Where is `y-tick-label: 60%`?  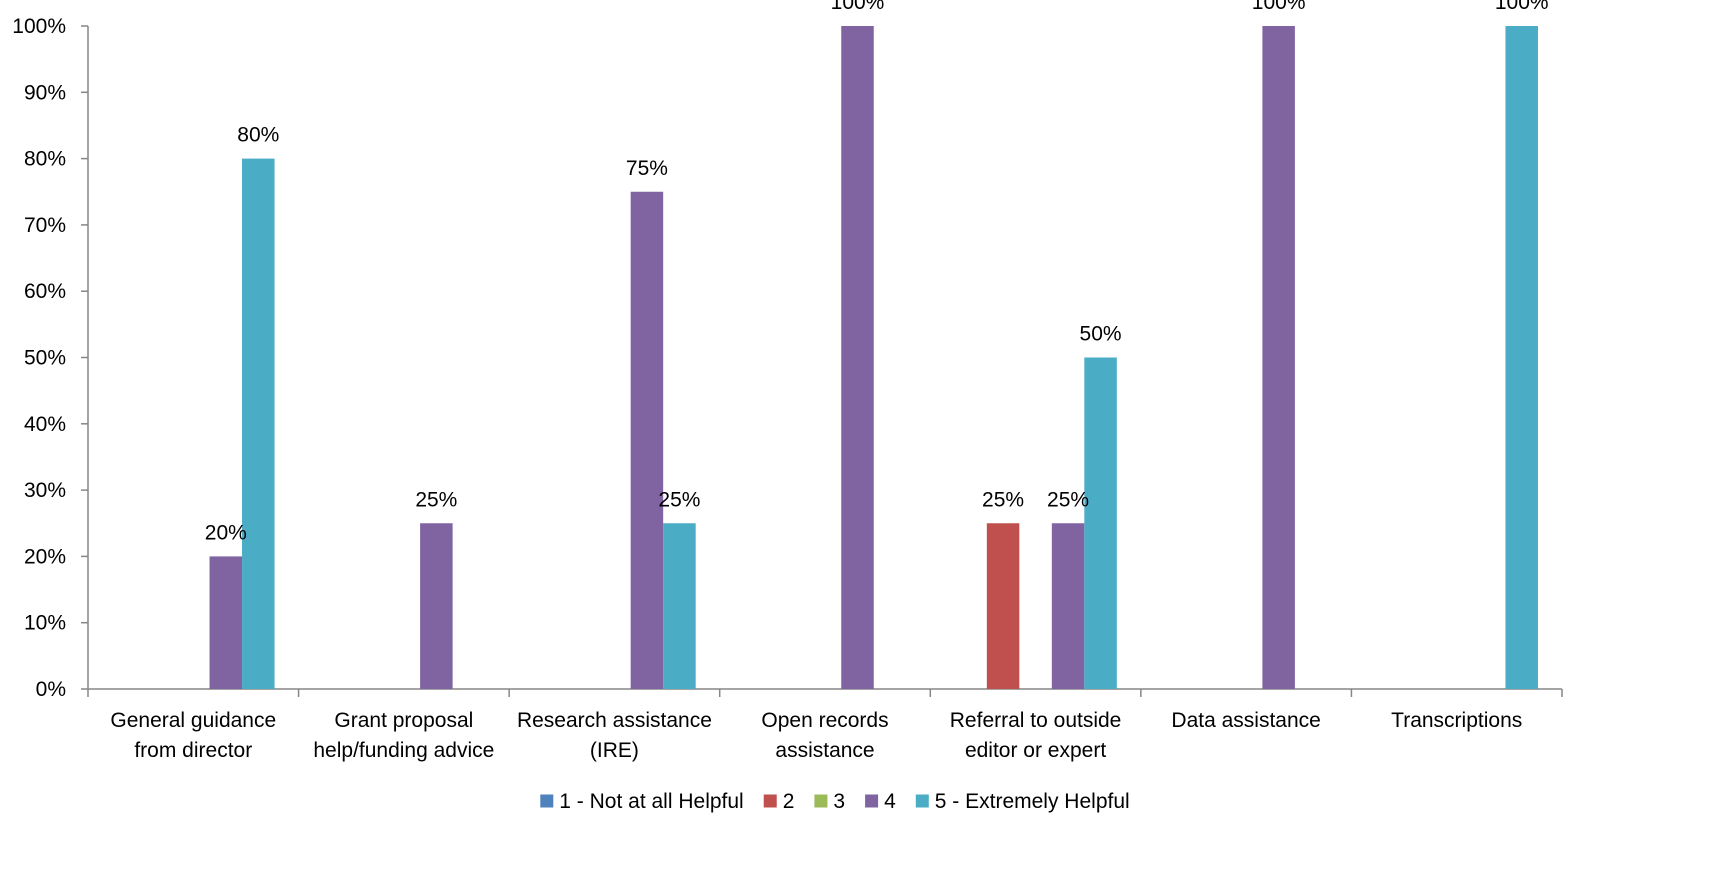
y-tick-label: 60% is located at coordinates (45, 291).